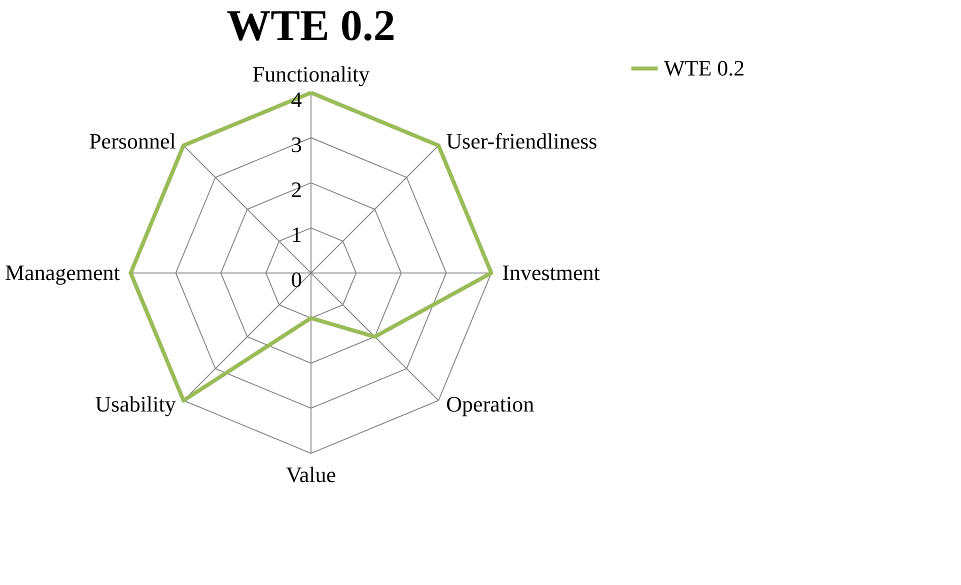 The height and width of the screenshot is (585, 961). Describe the element at coordinates (311, 25) in the screenshot. I see `chart-title: WTE 0.2` at that location.